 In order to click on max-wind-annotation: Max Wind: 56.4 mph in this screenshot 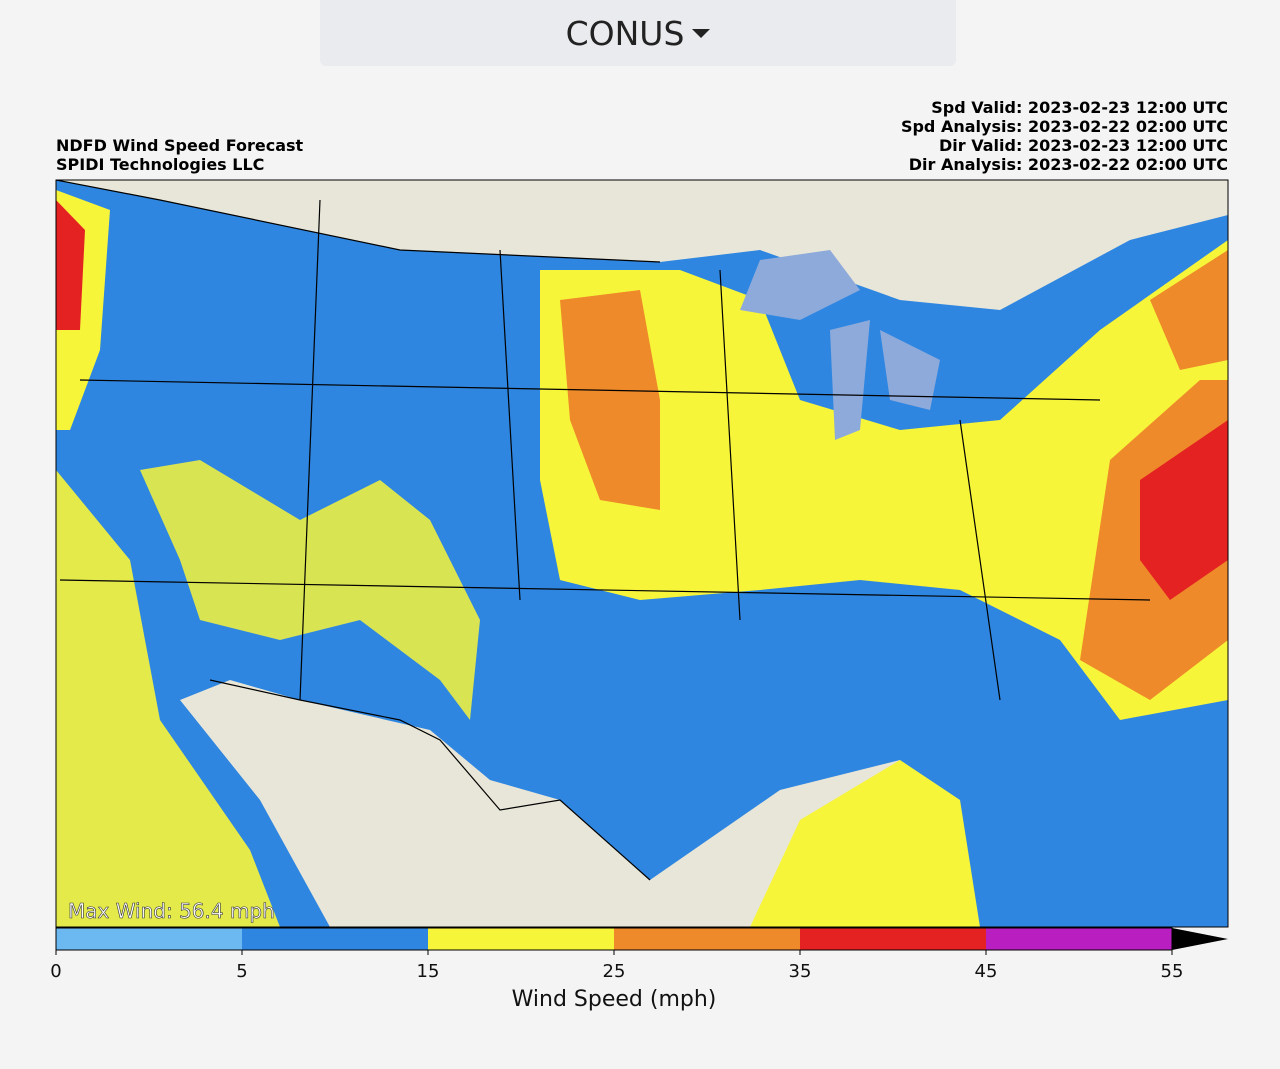, I will do `click(171, 911)`.